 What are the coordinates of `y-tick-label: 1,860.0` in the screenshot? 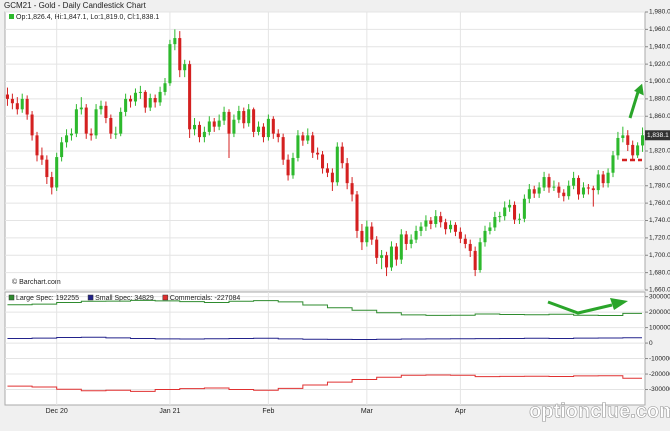 It's located at (659, 116).